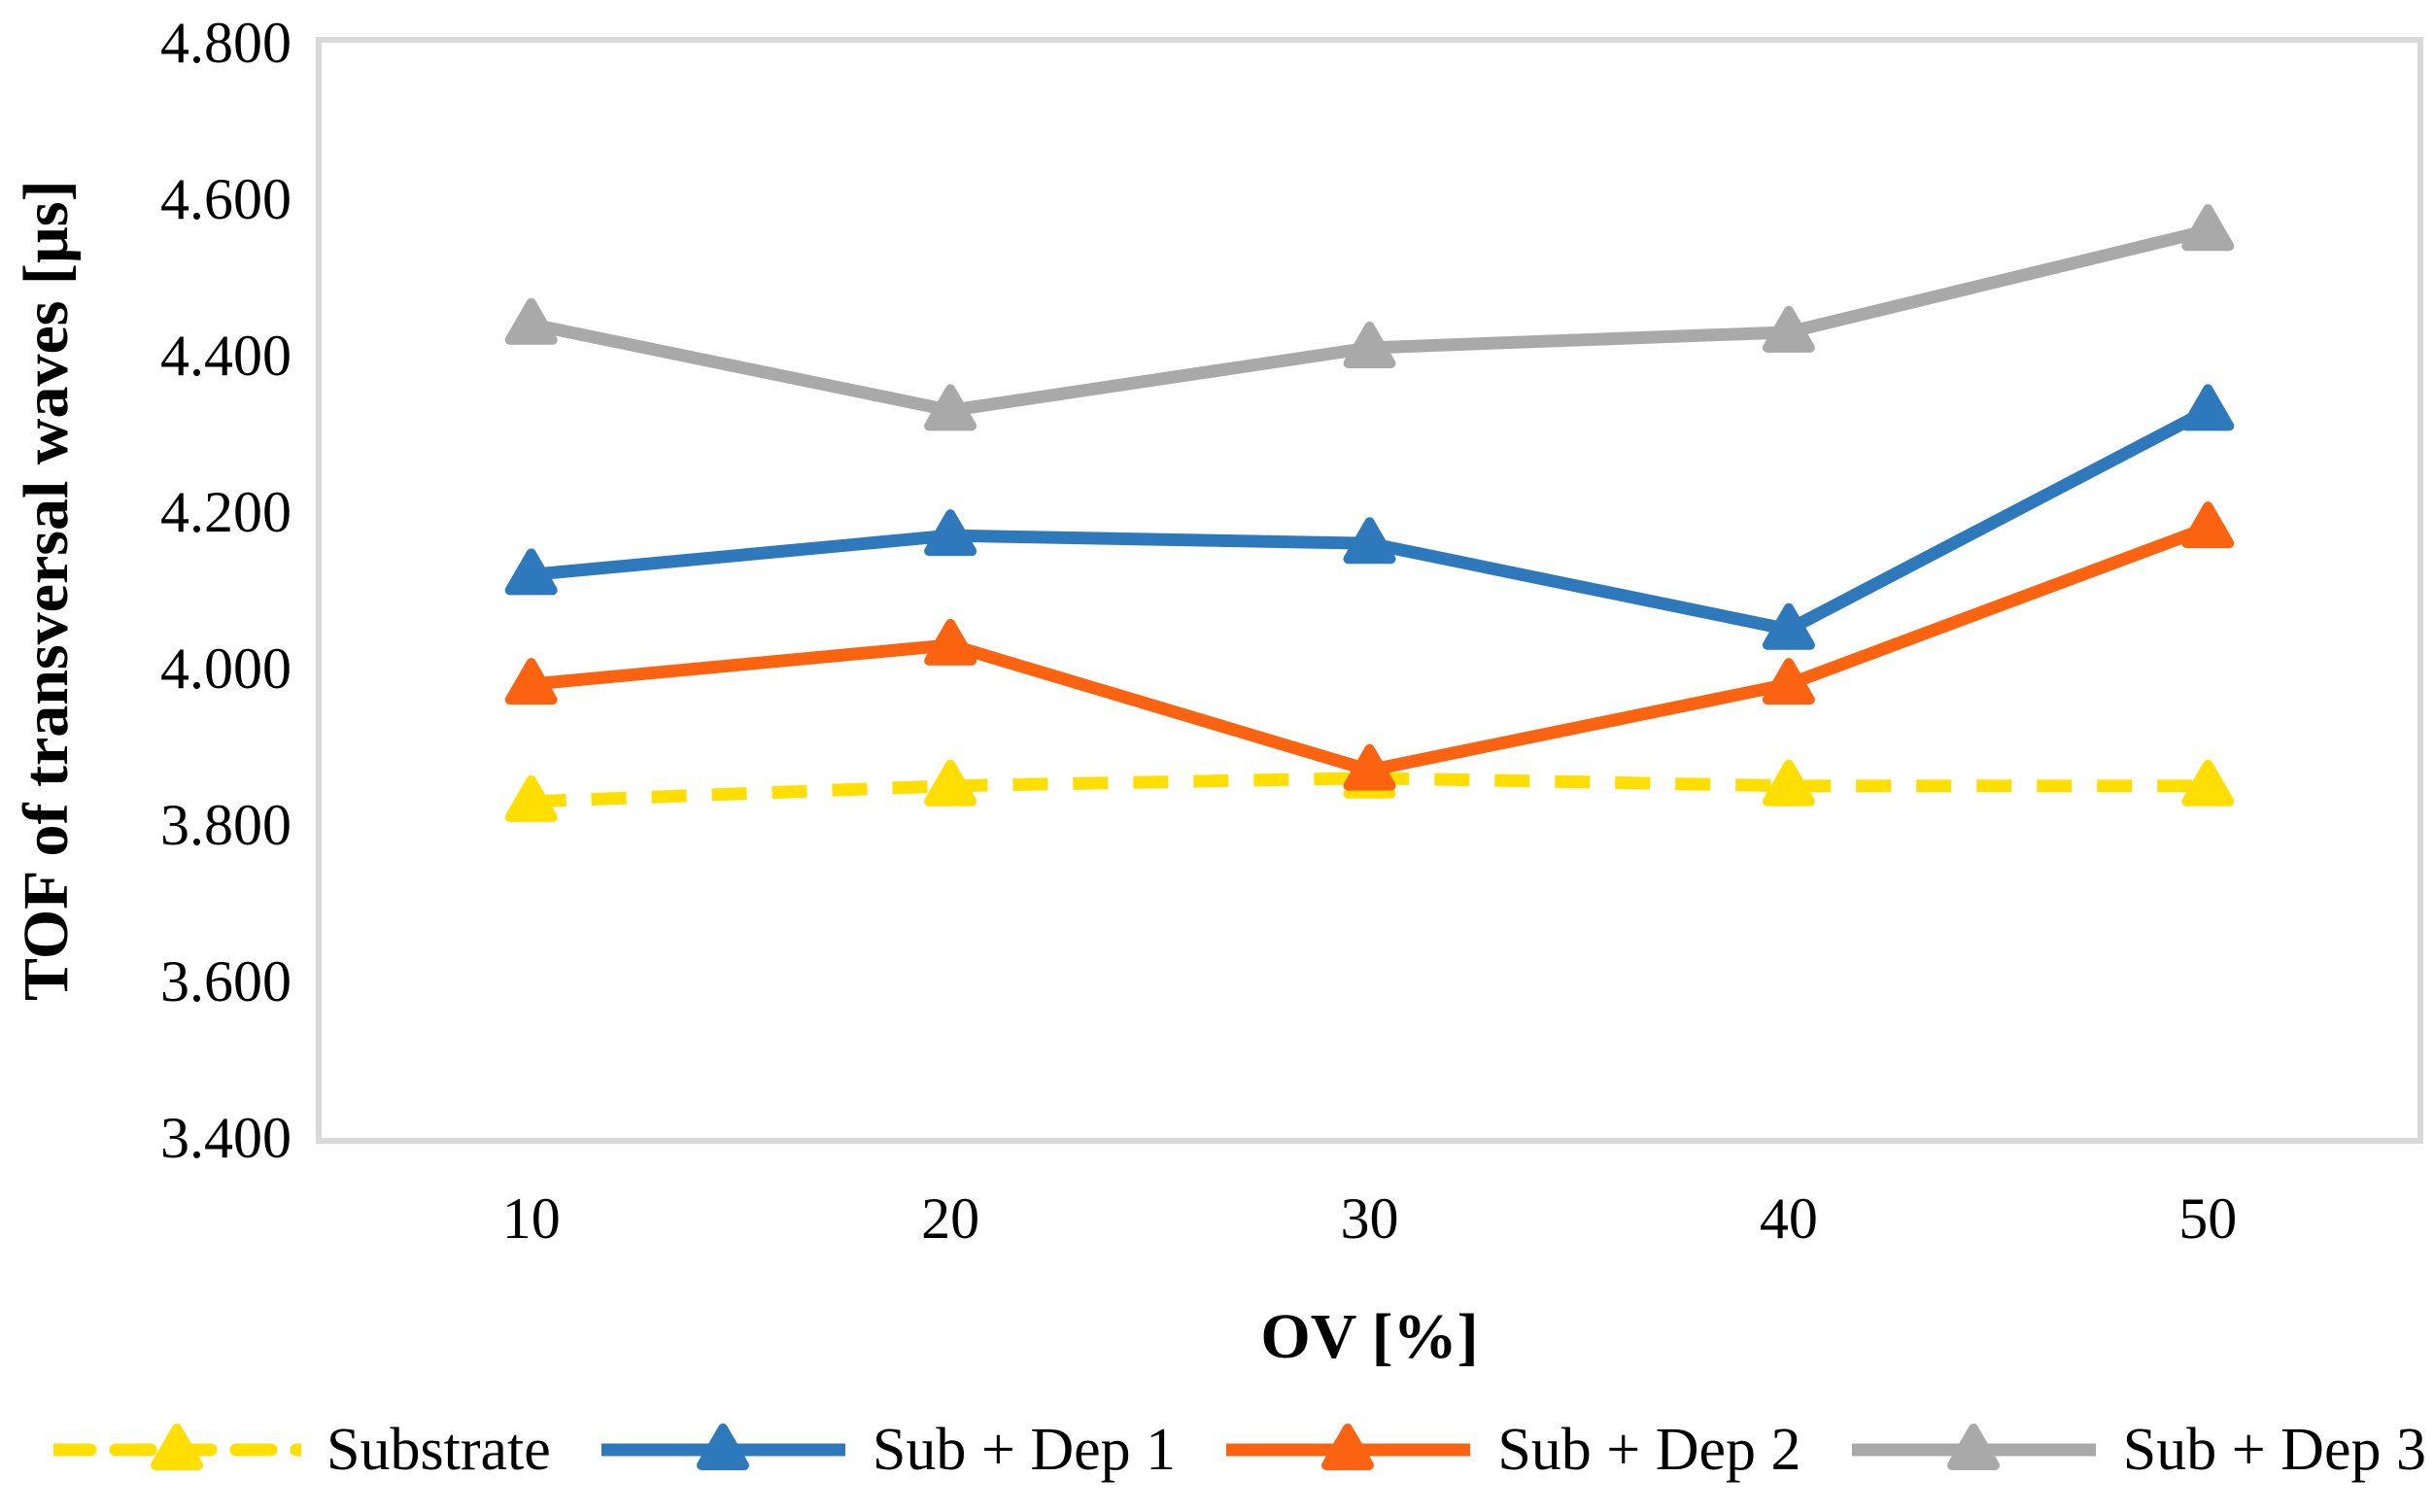 This screenshot has width=2434, height=1512. I want to click on series-line-substrate, so click(1370, 790).